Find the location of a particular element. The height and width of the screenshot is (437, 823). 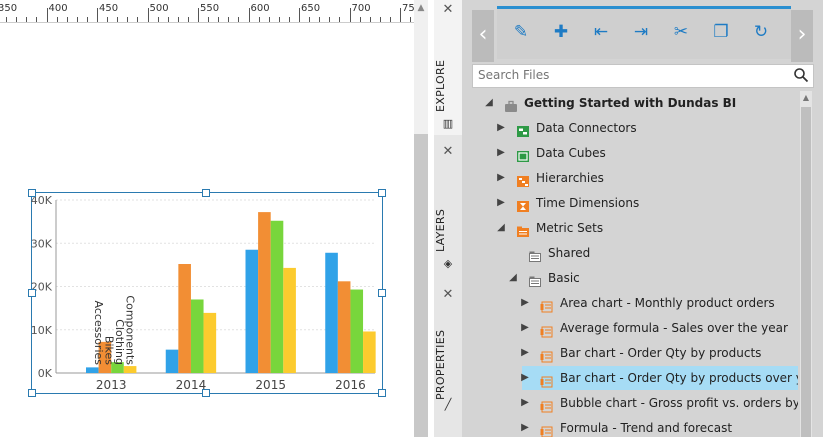

ruler-label: 550 is located at coordinates (210, 8).